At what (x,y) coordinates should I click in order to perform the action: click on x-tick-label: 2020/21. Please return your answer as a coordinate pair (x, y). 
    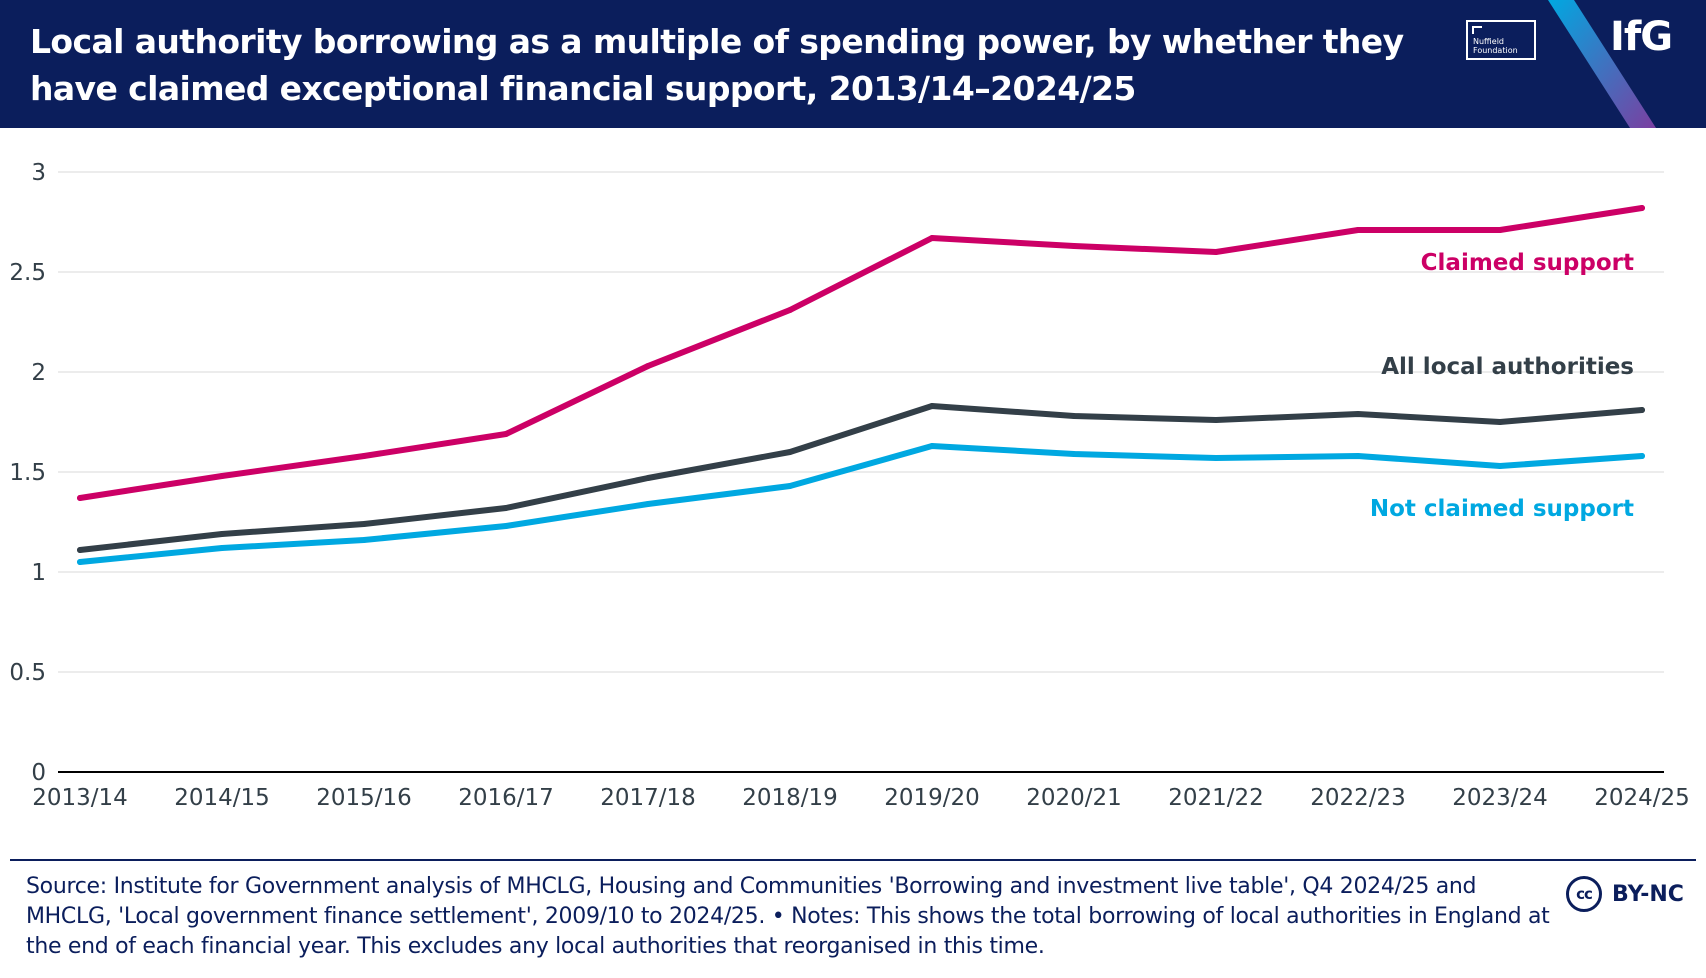
    Looking at the image, I should click on (1074, 798).